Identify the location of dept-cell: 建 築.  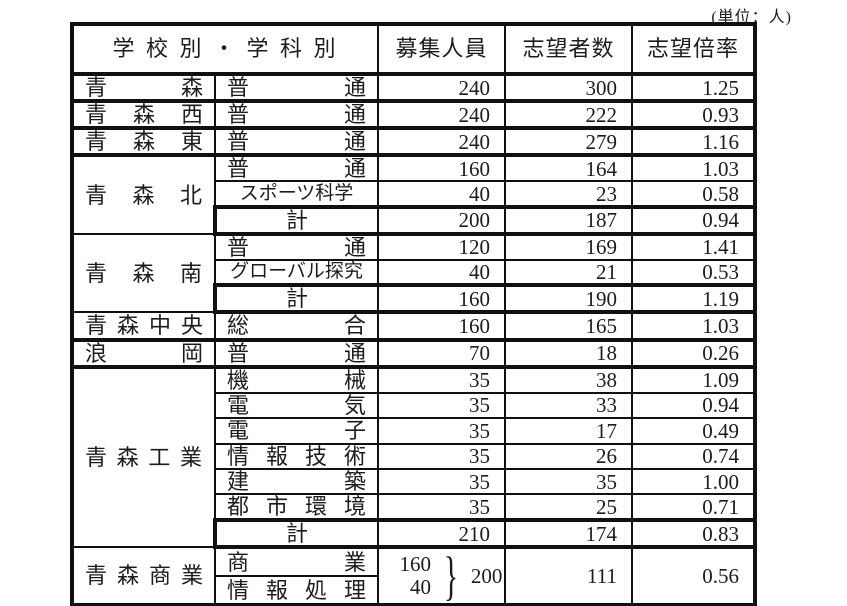
(296, 481).